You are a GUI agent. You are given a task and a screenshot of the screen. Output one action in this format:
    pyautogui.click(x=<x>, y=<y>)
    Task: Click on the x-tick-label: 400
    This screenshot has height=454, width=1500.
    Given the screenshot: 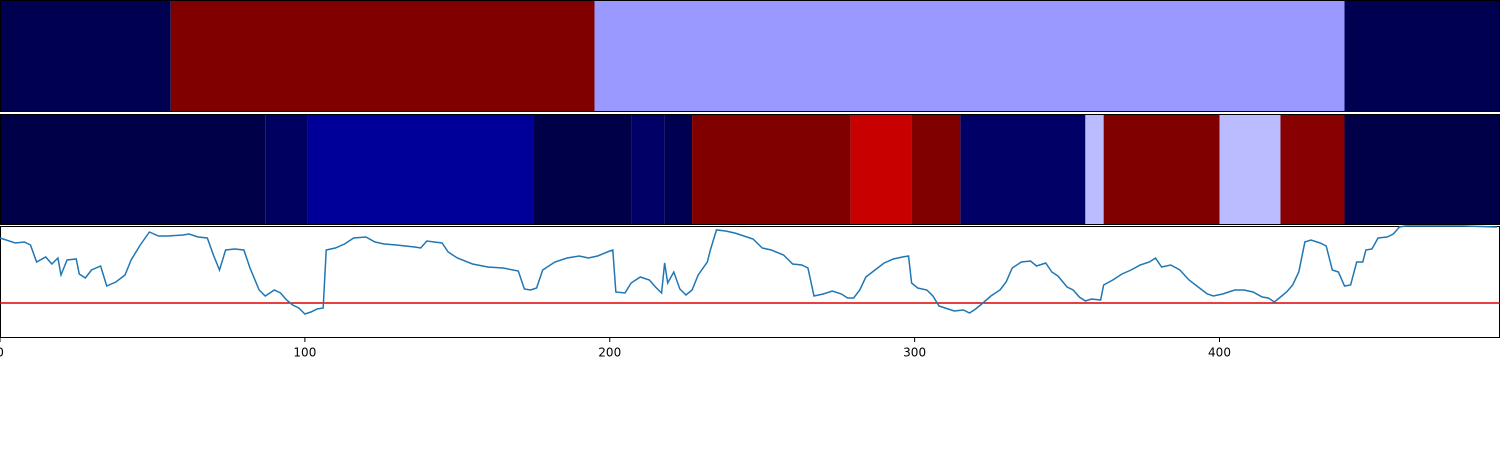 What is the action you would take?
    pyautogui.click(x=1219, y=353)
    